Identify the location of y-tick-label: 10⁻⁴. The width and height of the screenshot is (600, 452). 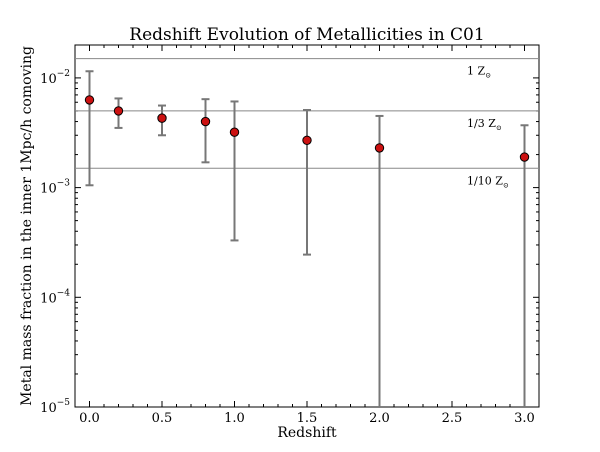
(55, 297).